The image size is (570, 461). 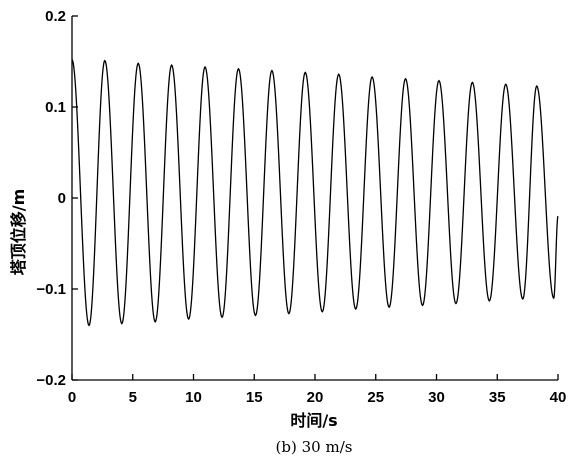 What do you see at coordinates (375, 397) in the screenshot?
I see `x-tick-label: 25` at bounding box center [375, 397].